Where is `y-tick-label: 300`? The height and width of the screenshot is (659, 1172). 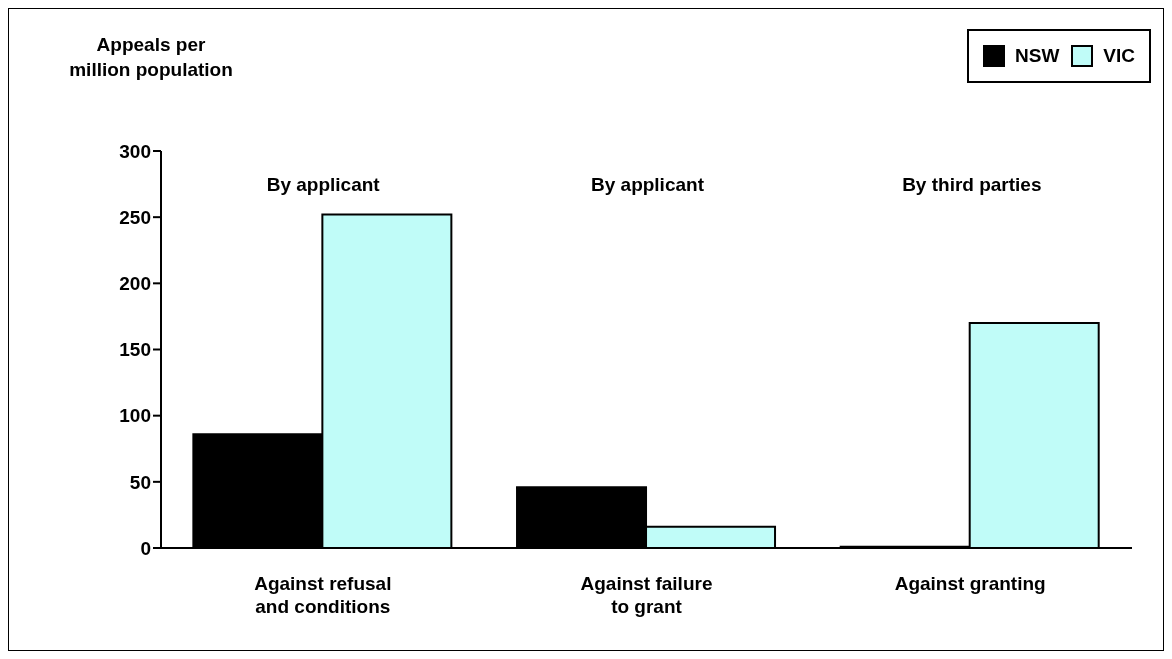 y-tick-label: 300 is located at coordinates (135, 151).